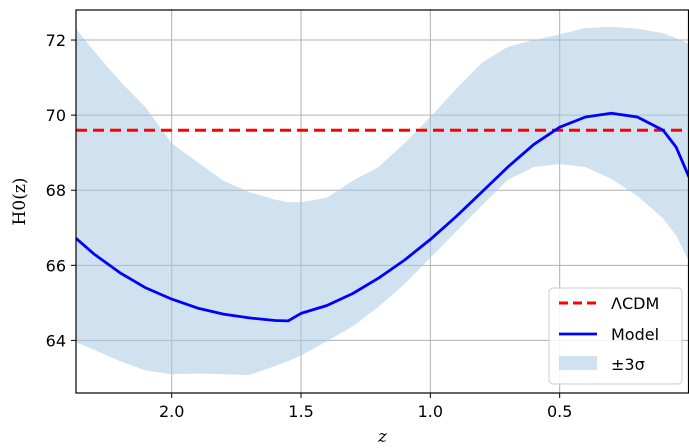 Image resolution: width=689 pixels, height=448 pixels. I want to click on x-tick-label: 0.5, so click(559, 411).